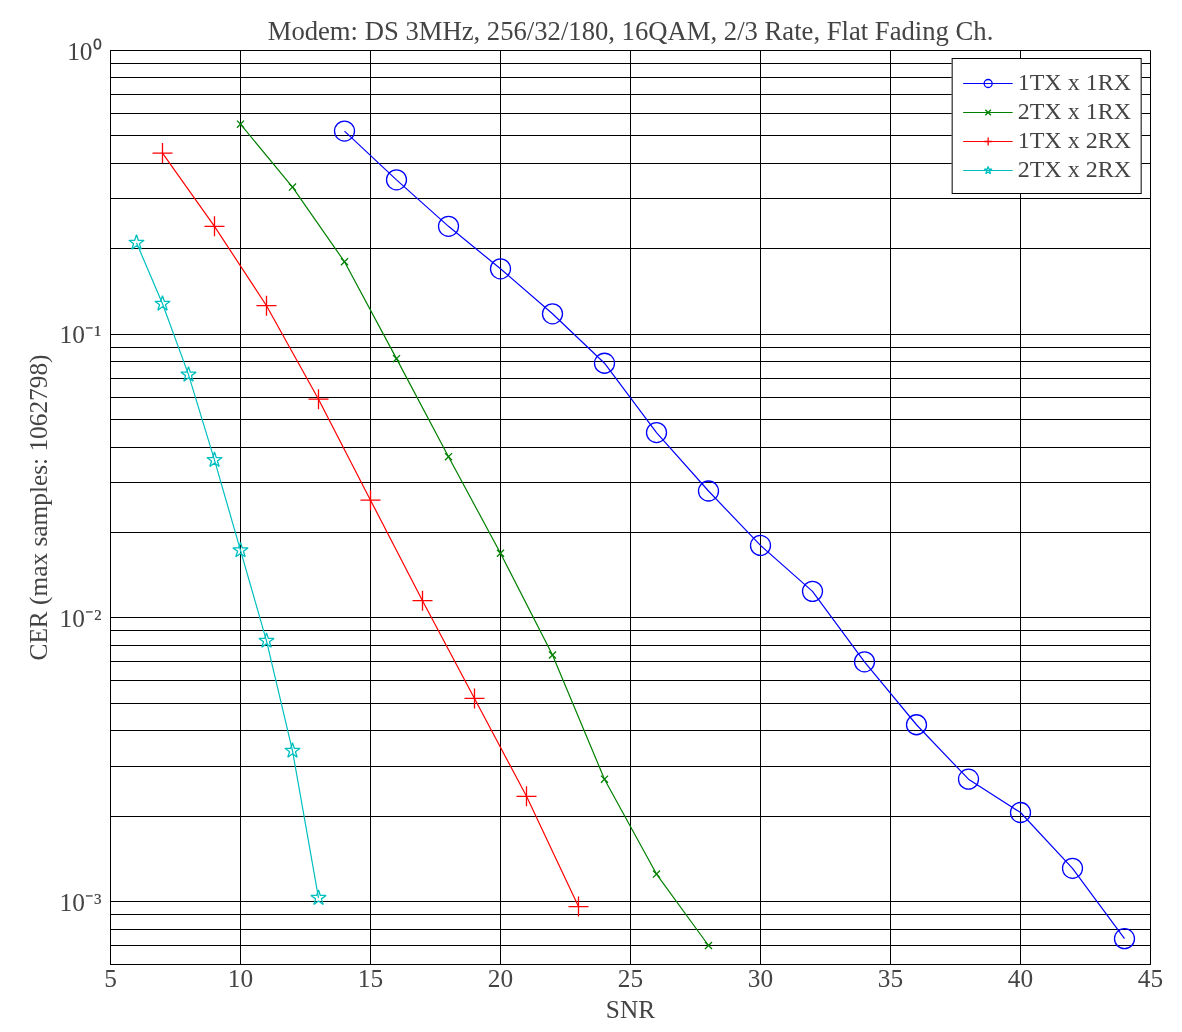  I want to click on x-tick-label: 25, so click(630, 977).